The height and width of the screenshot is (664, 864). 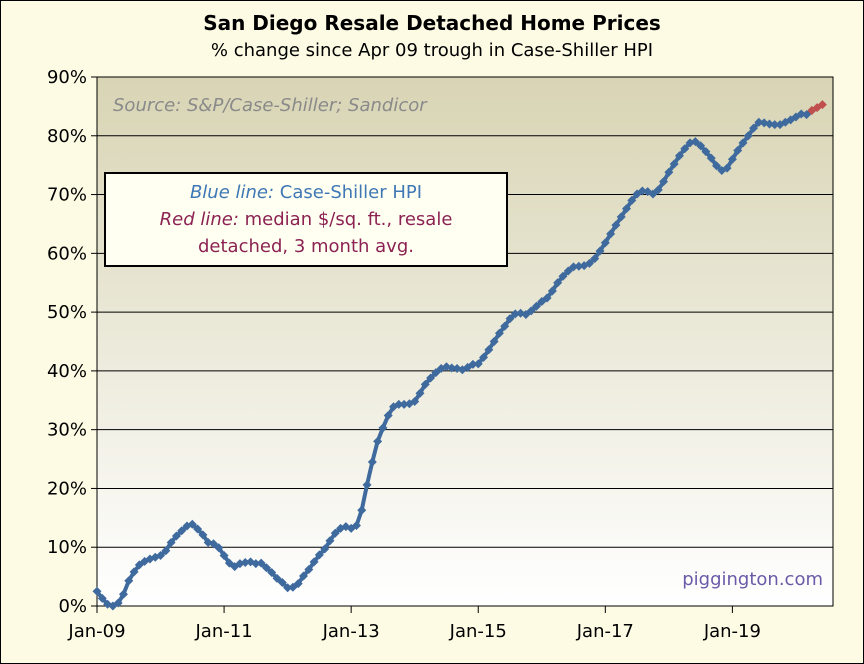 What do you see at coordinates (72, 606) in the screenshot?
I see `y-tick-label: 0%` at bounding box center [72, 606].